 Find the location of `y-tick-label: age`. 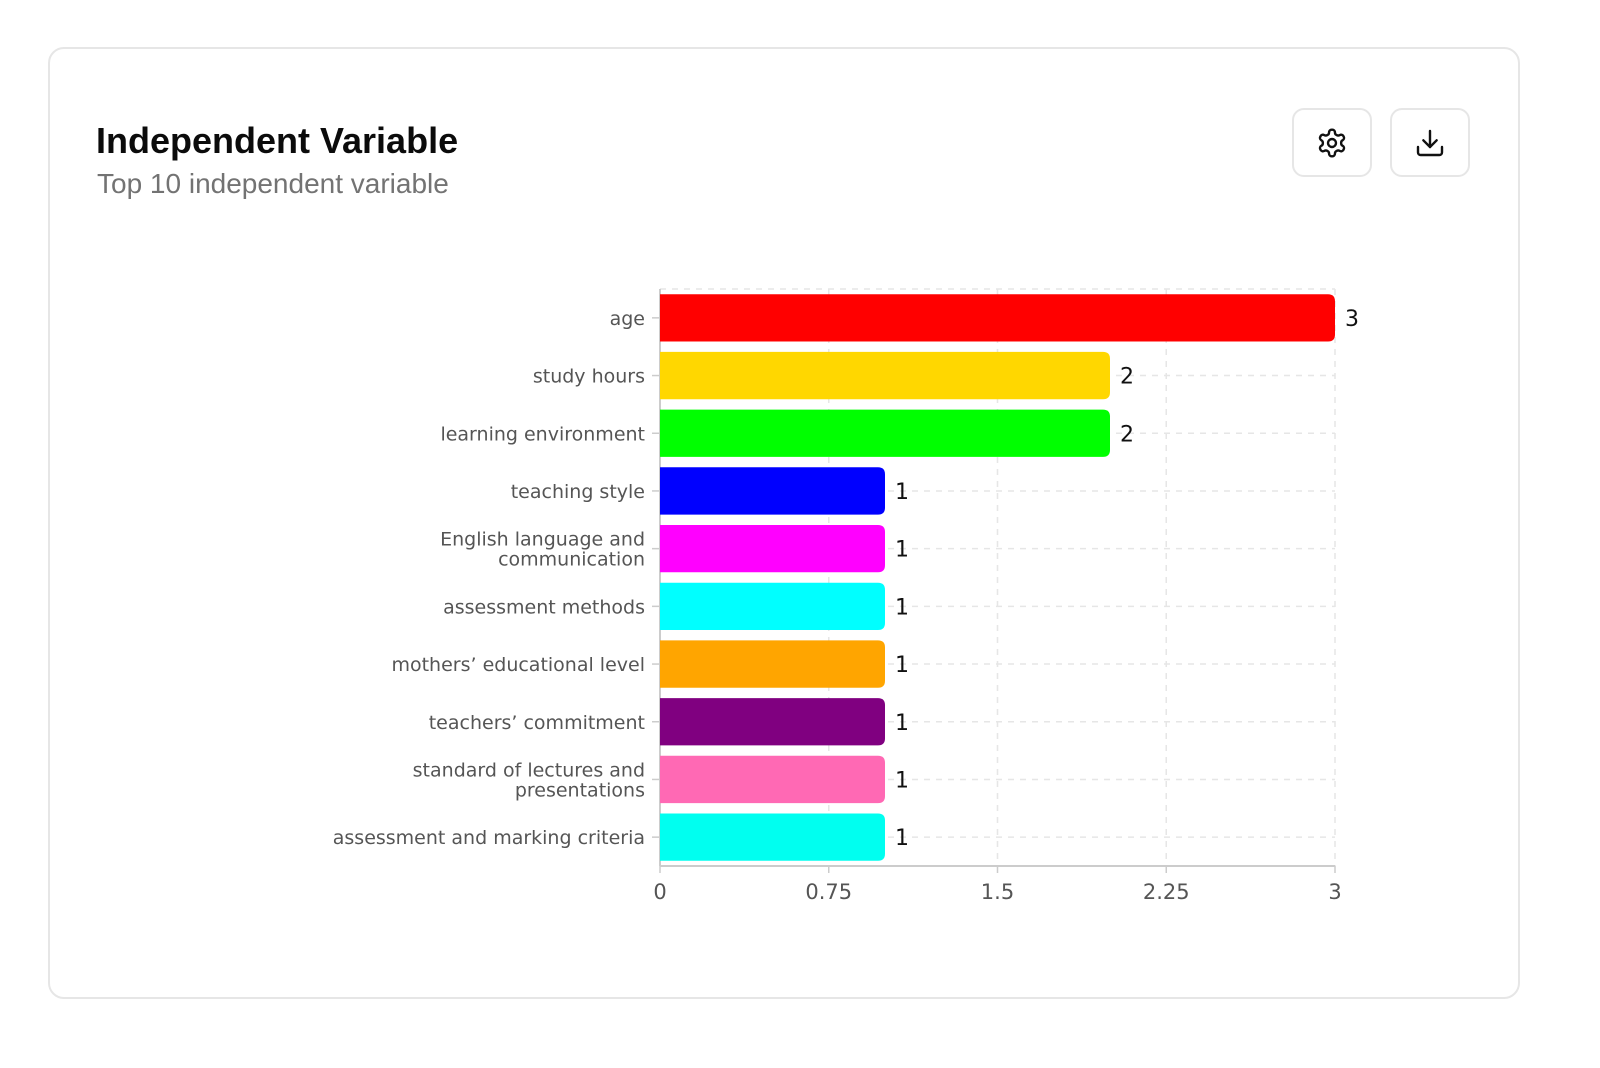

y-tick-label: age is located at coordinates (627, 319).